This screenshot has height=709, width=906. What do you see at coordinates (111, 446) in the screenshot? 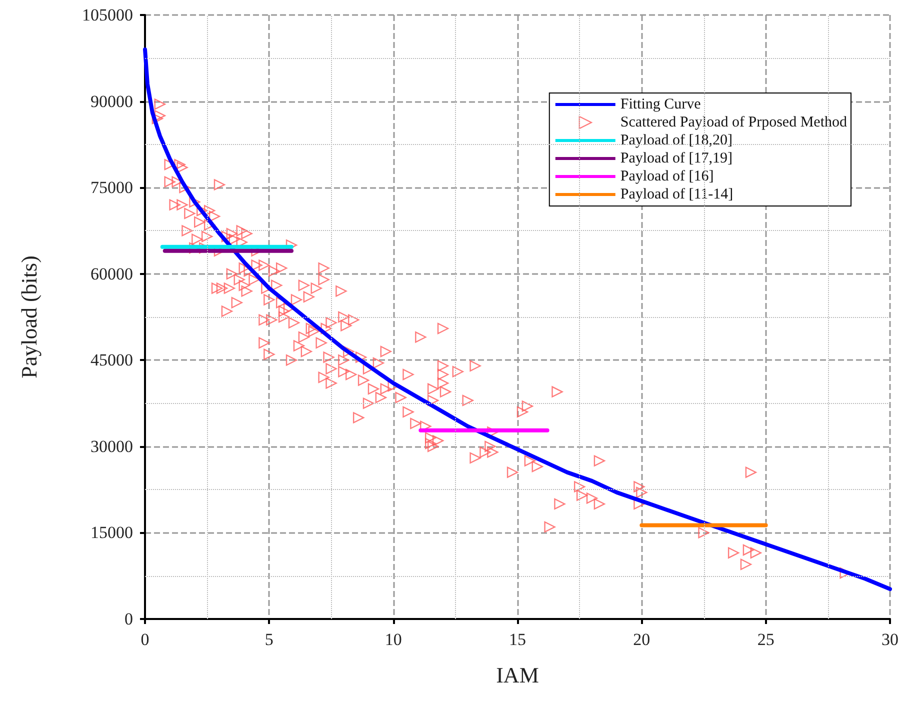
I see `y-tick-label: 30000` at bounding box center [111, 446].